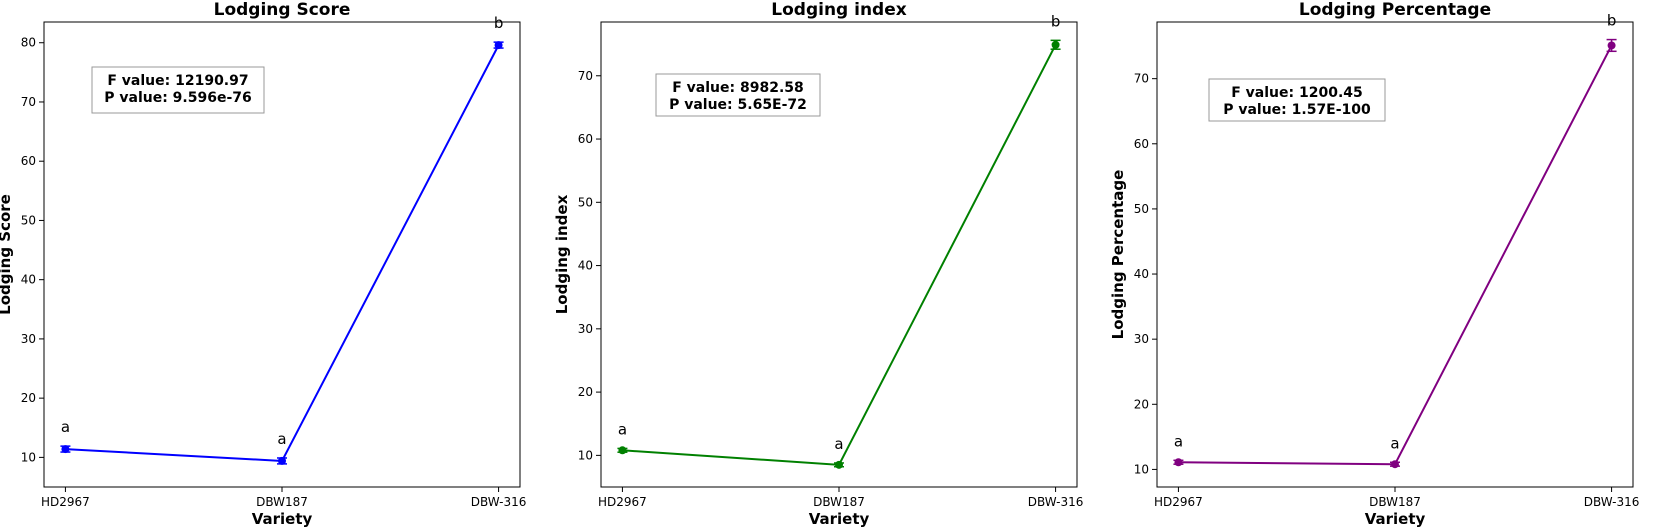  I want to click on chart-title: Lodging index, so click(838, 10).